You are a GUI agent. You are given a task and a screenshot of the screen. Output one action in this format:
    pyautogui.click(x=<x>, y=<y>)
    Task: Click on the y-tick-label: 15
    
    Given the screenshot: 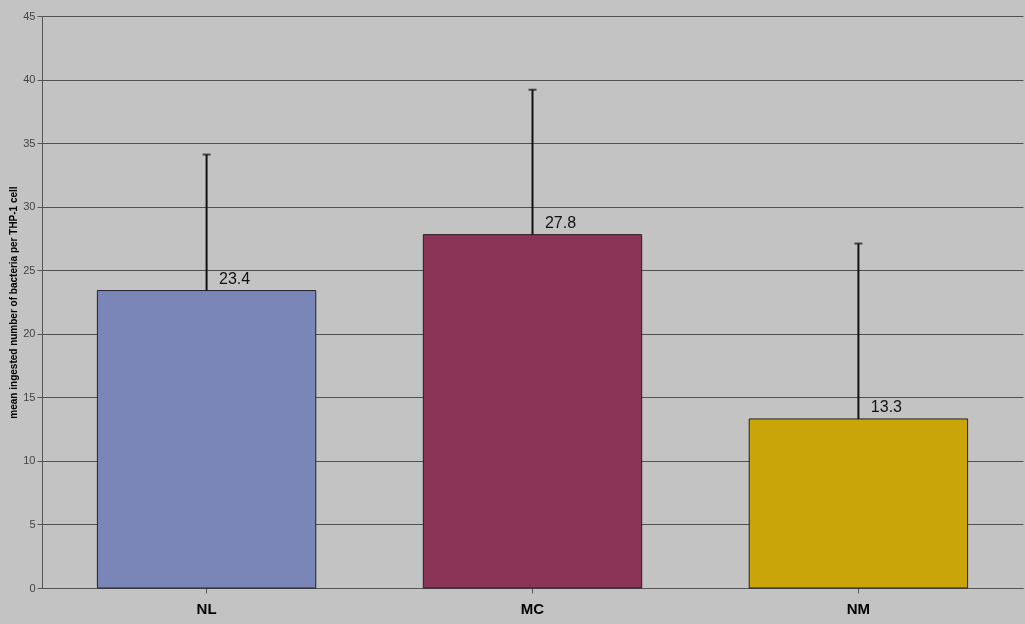 What is the action you would take?
    pyautogui.click(x=29, y=396)
    